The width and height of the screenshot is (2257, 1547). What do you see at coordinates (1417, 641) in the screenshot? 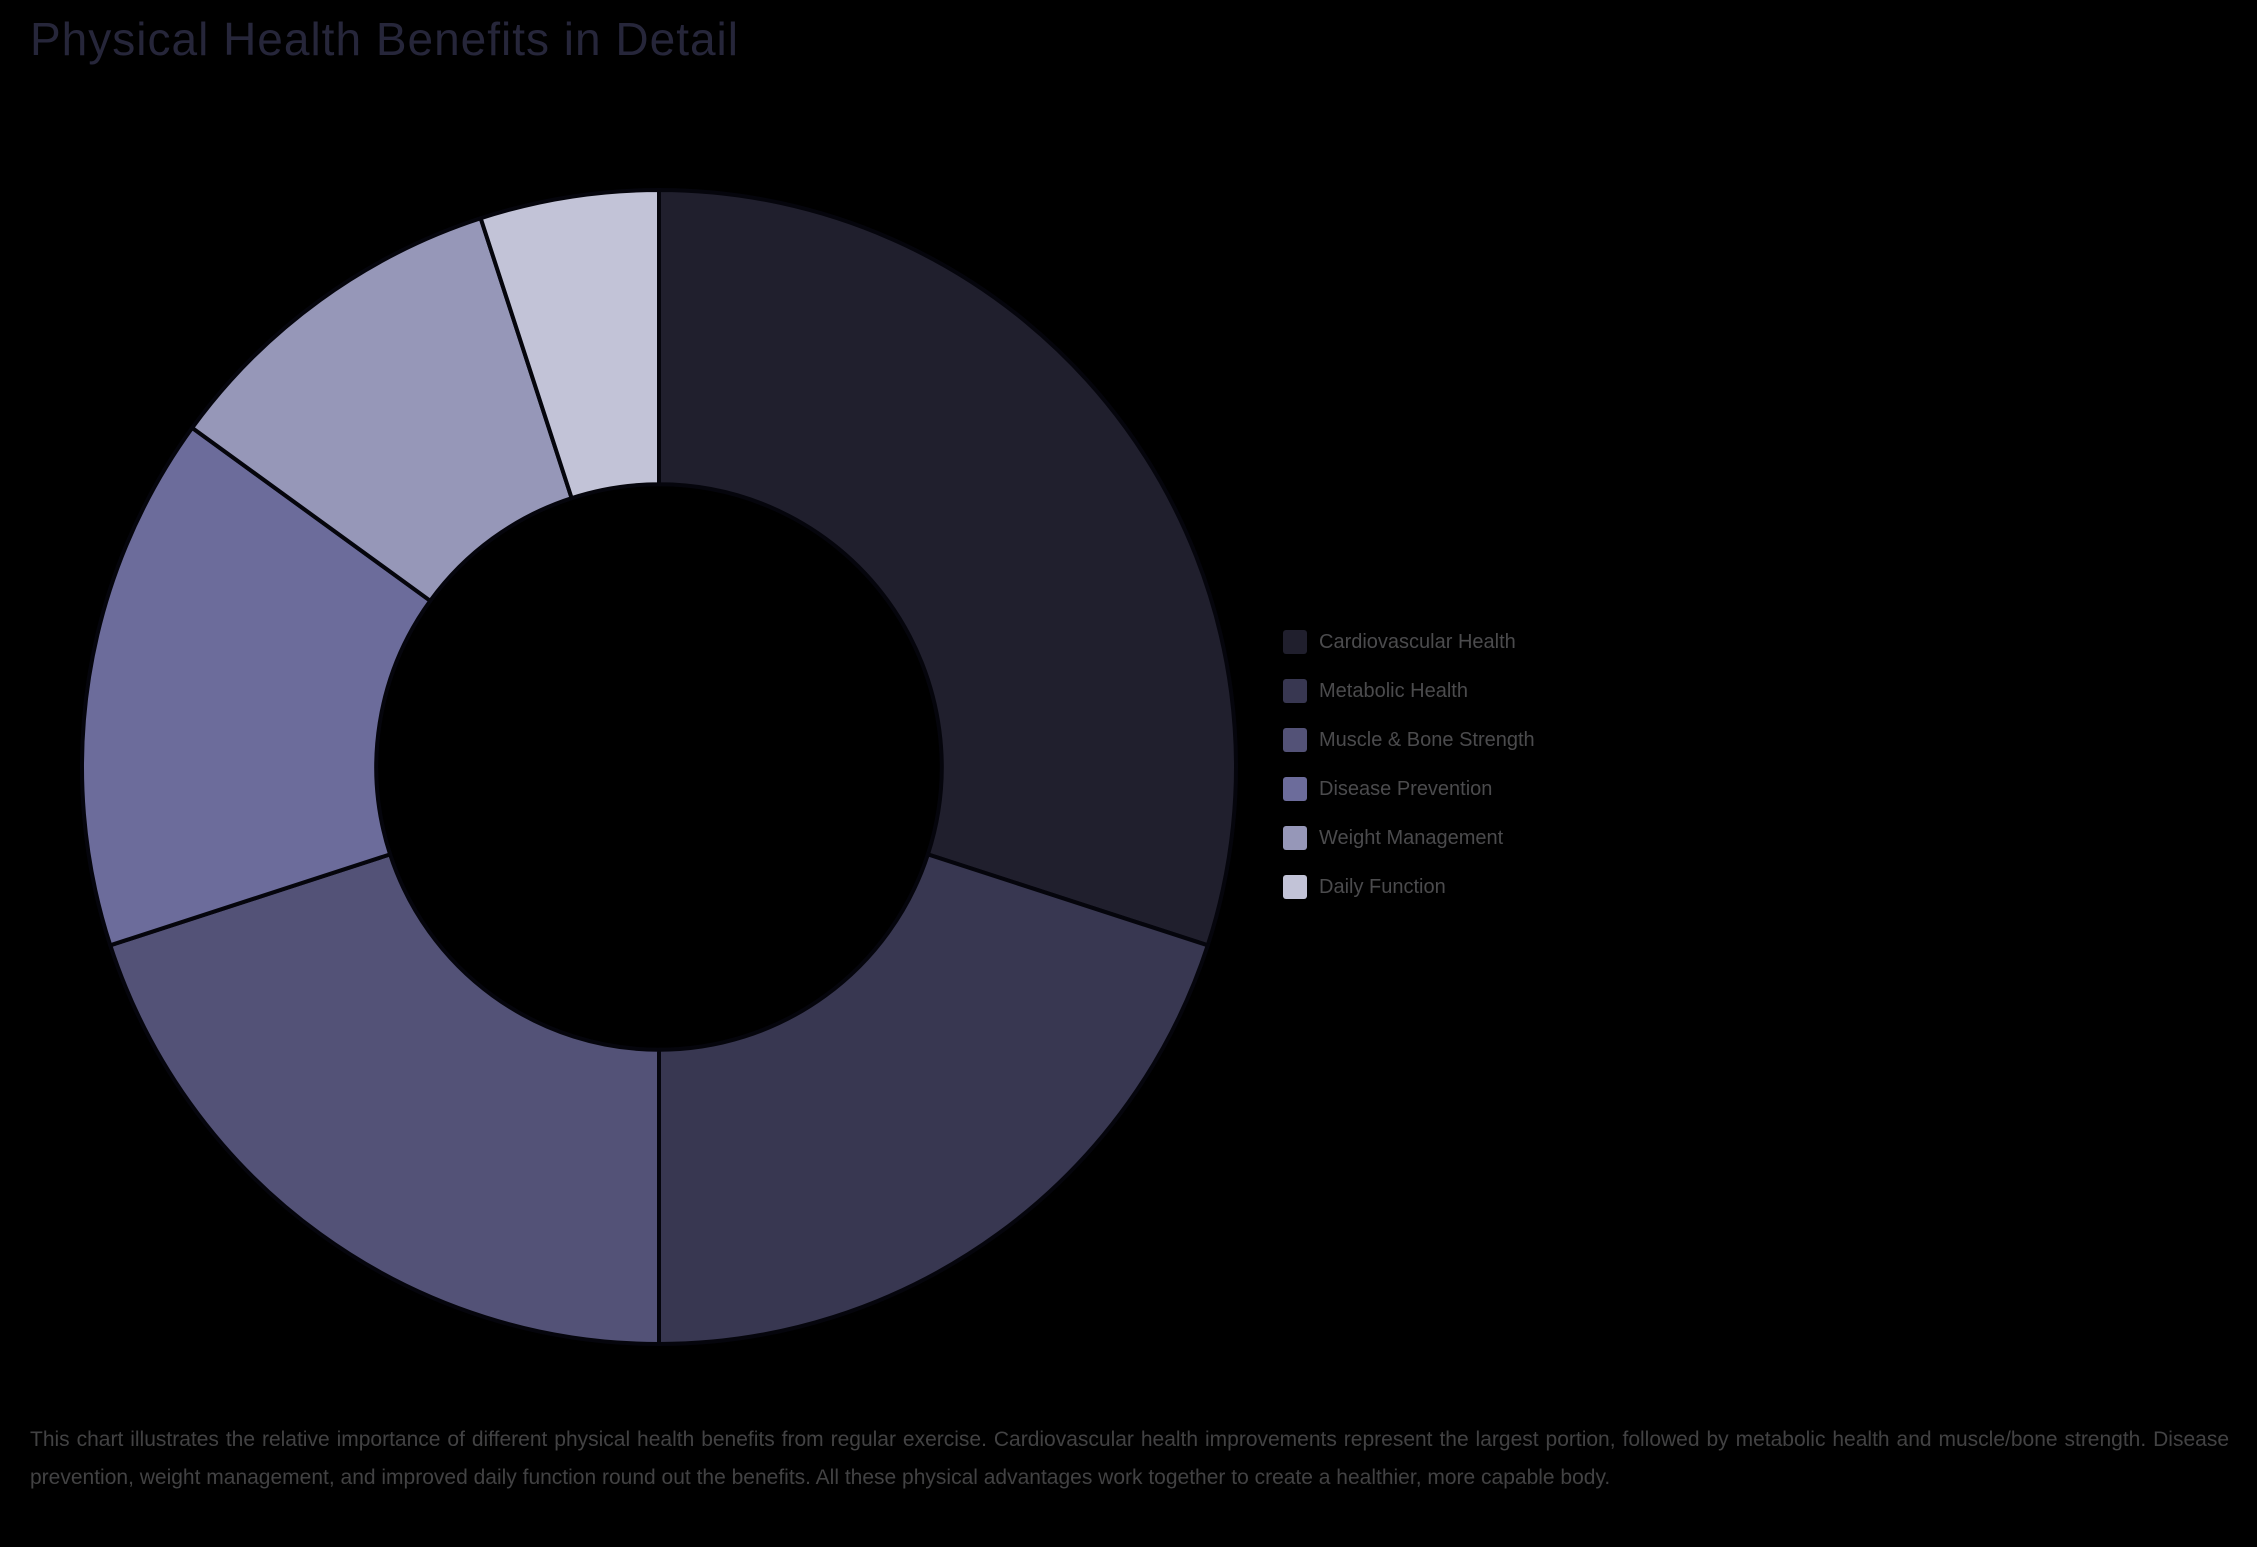
I see `legend-label-cardiovascular-health: Cardiovascular Health` at bounding box center [1417, 641].